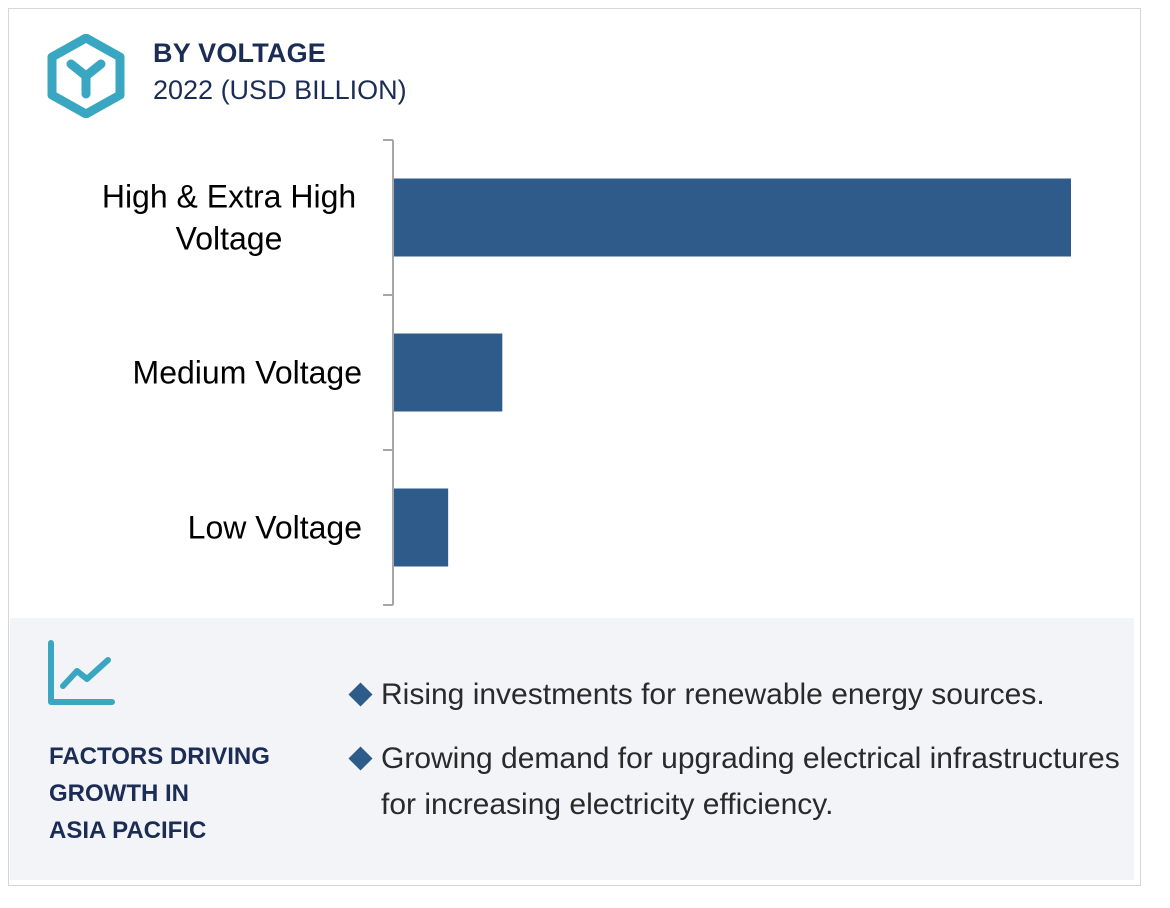 The image size is (1170, 908). I want to click on trend-chart-icon, so click(81, 672).